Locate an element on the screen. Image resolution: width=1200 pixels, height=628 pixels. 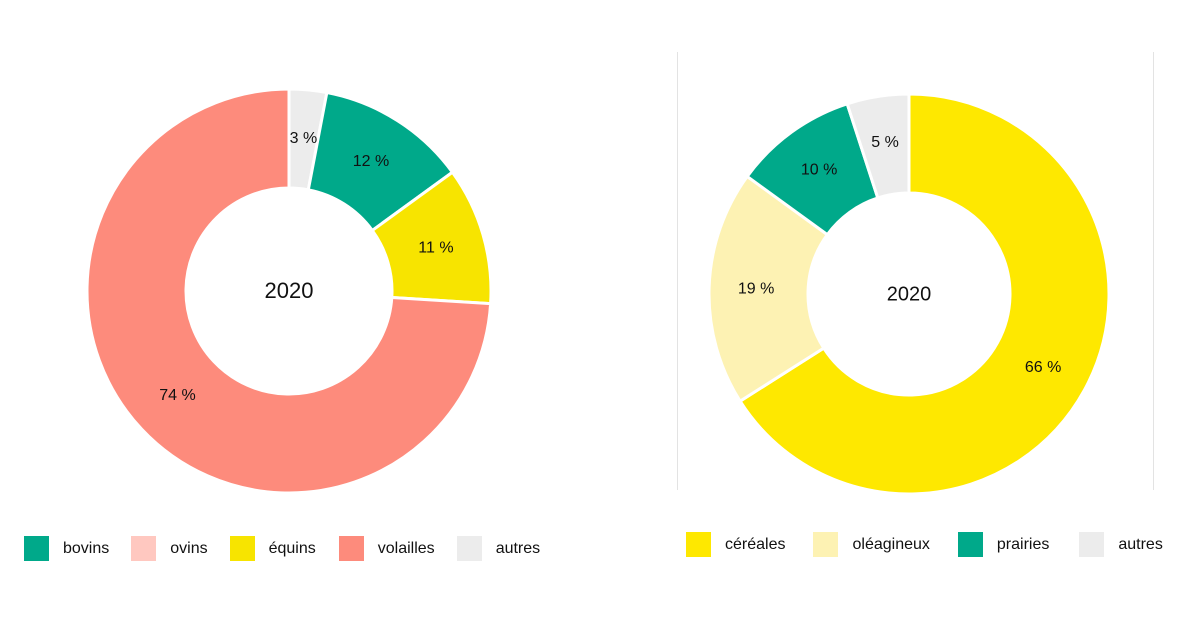
legend-label: prairies is located at coordinates (1023, 544).